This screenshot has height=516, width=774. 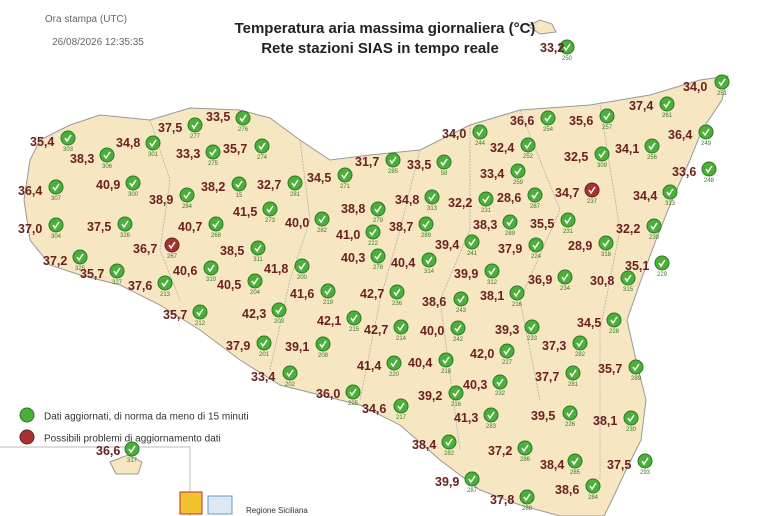 I want to click on station-temperature: 37,6, so click(x=140, y=286).